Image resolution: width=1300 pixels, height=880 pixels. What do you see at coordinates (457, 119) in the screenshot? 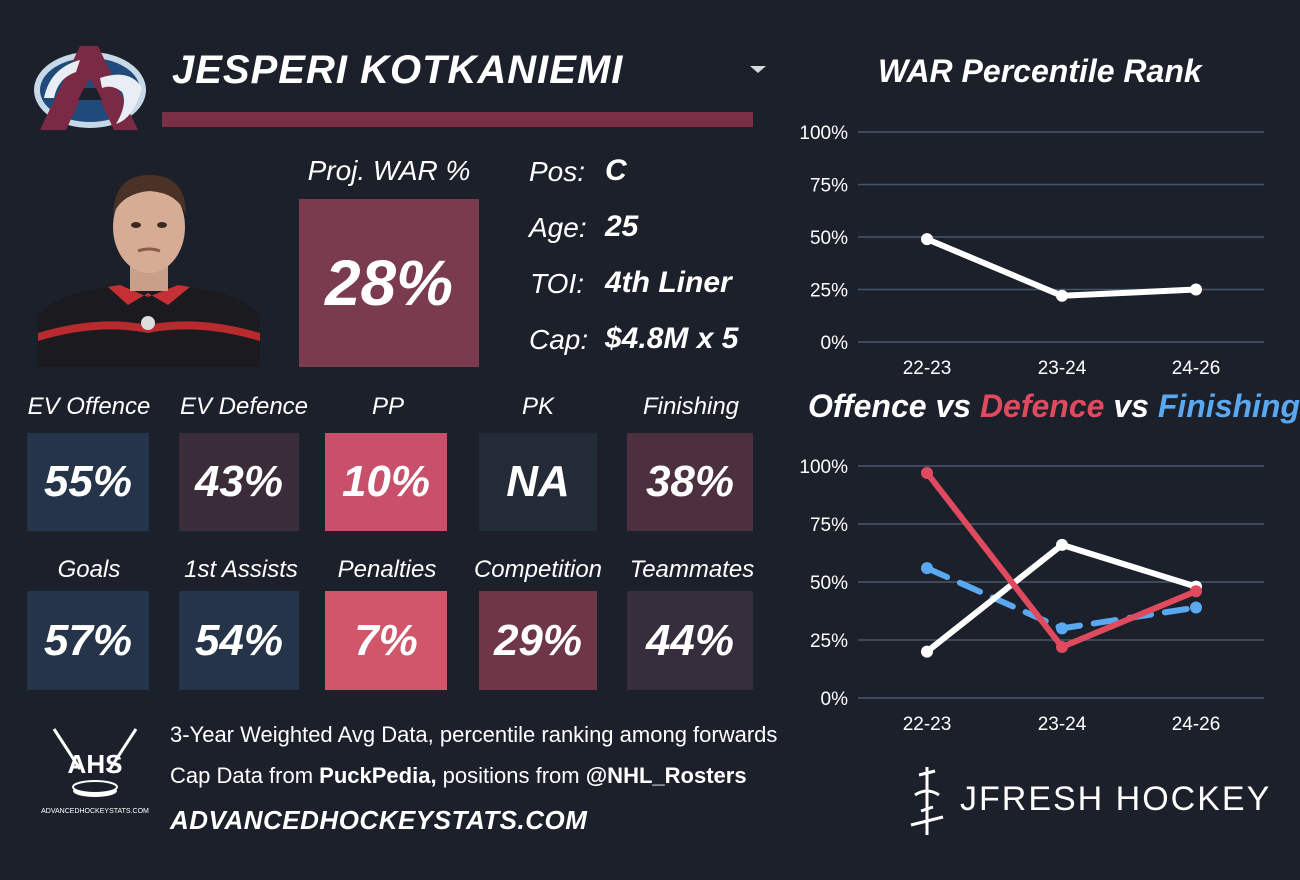
I see `name-underline` at bounding box center [457, 119].